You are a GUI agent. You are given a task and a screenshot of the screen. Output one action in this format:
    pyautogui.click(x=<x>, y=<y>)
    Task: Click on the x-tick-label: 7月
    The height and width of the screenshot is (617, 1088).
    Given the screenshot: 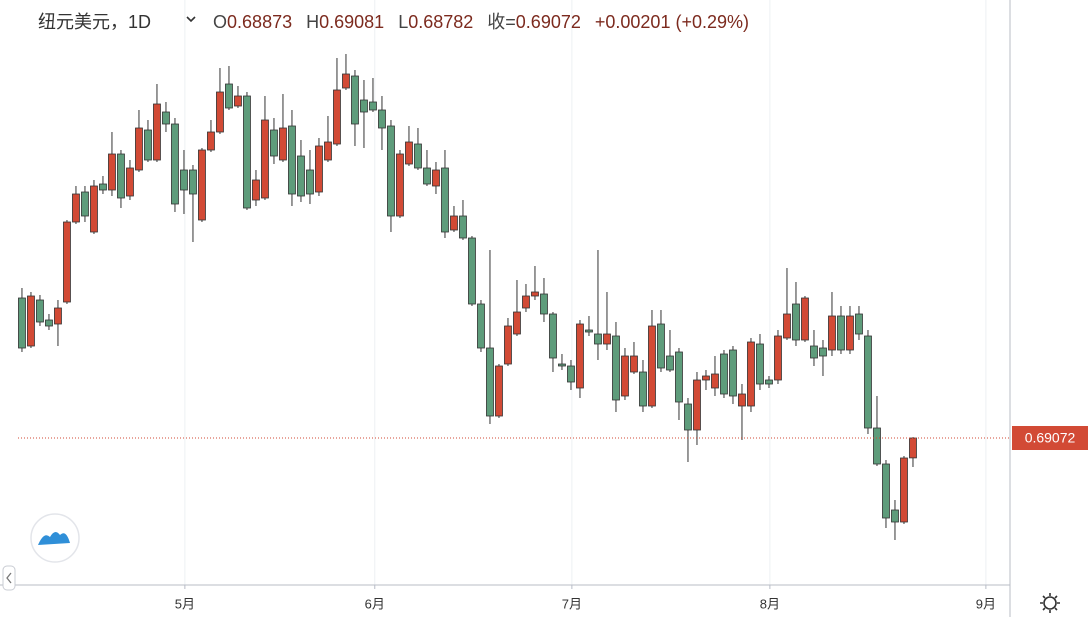 What is the action you would take?
    pyautogui.click(x=572, y=603)
    